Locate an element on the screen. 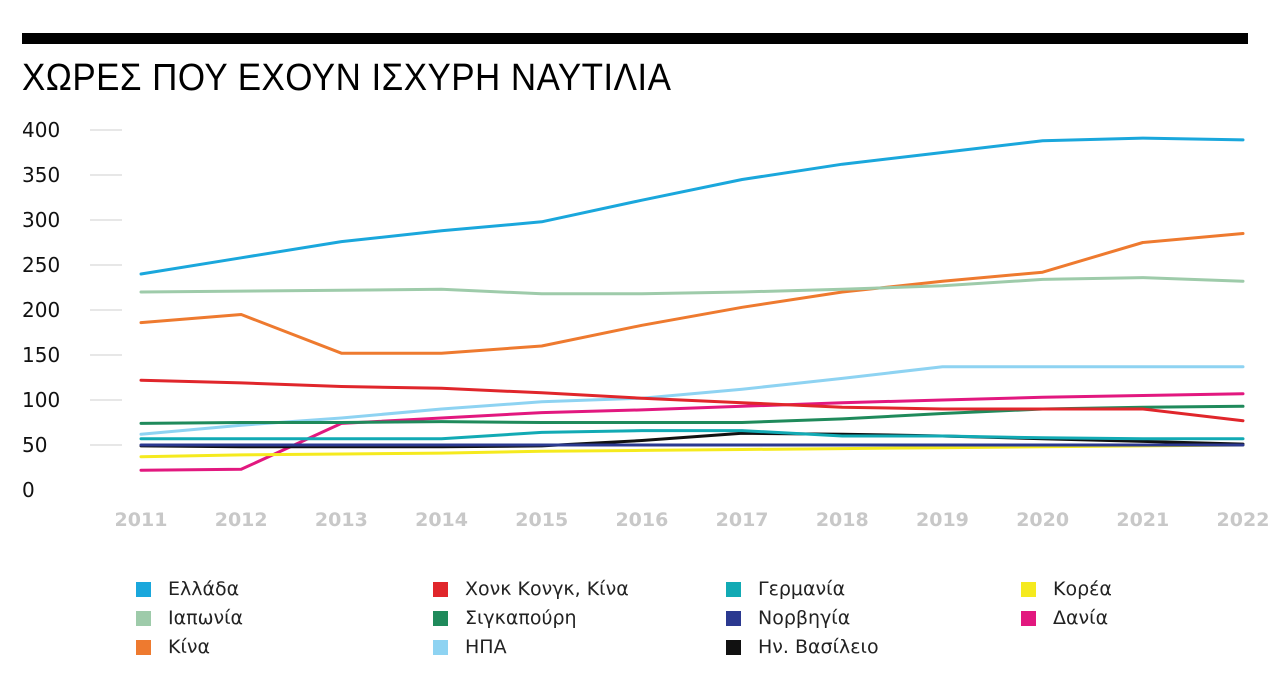 The image size is (1280, 685). y-tick-label: 150 is located at coordinates (41, 355).